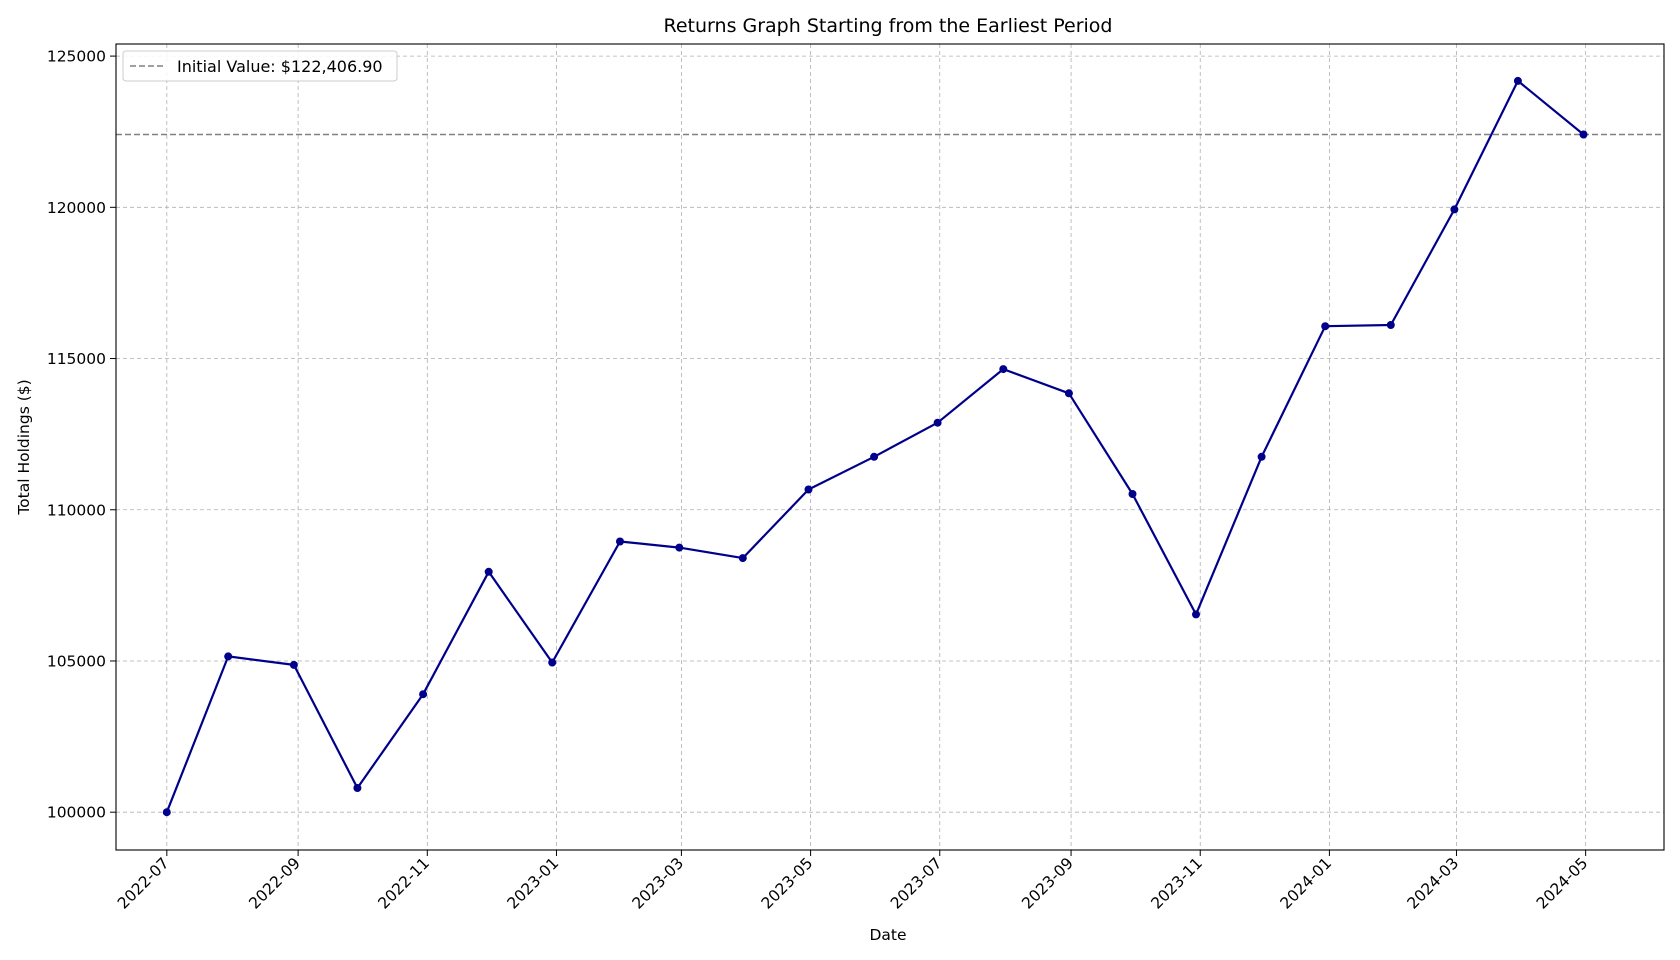 The width and height of the screenshot is (1680, 960). What do you see at coordinates (1562, 883) in the screenshot?
I see `x-tick-label: 2024-05` at bounding box center [1562, 883].